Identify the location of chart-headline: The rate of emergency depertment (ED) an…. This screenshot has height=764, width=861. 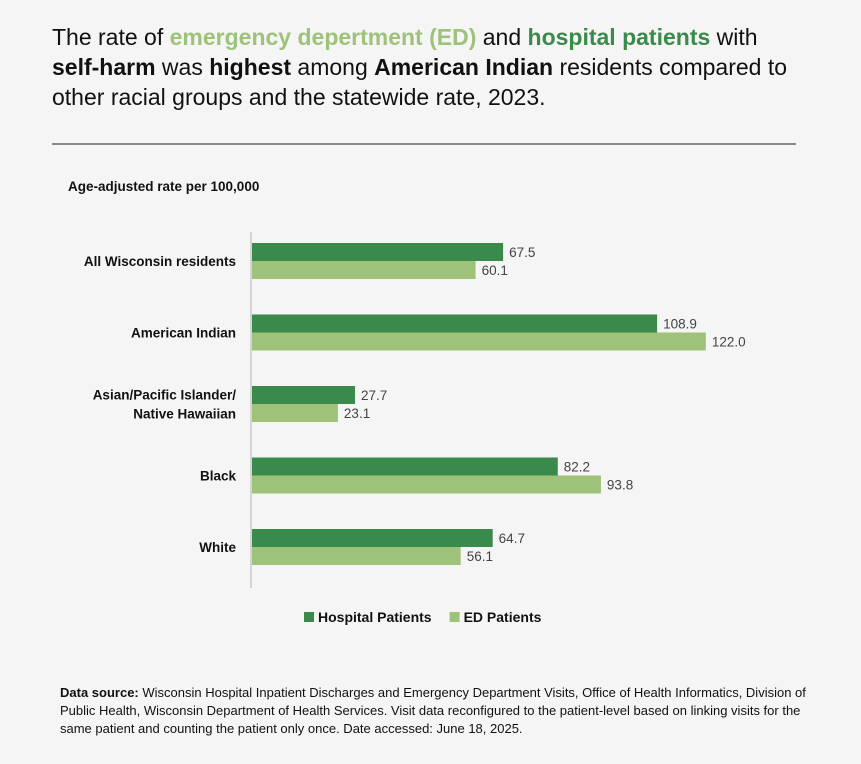
(422, 67).